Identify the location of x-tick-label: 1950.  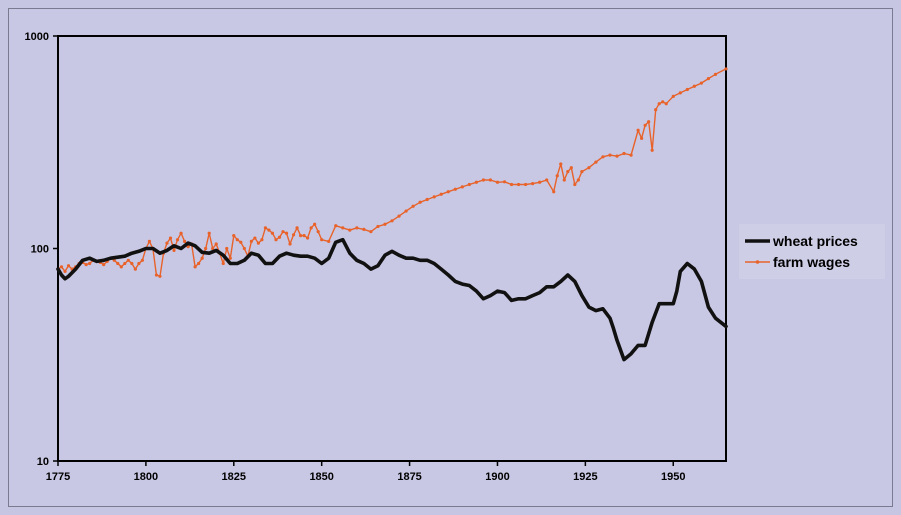
(673, 477).